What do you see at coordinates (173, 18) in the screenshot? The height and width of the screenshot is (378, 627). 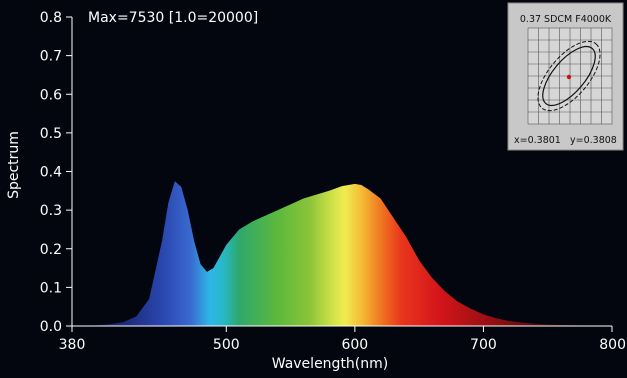 I see `chart-header: Max=7530 [1.0=20000]` at bounding box center [173, 18].